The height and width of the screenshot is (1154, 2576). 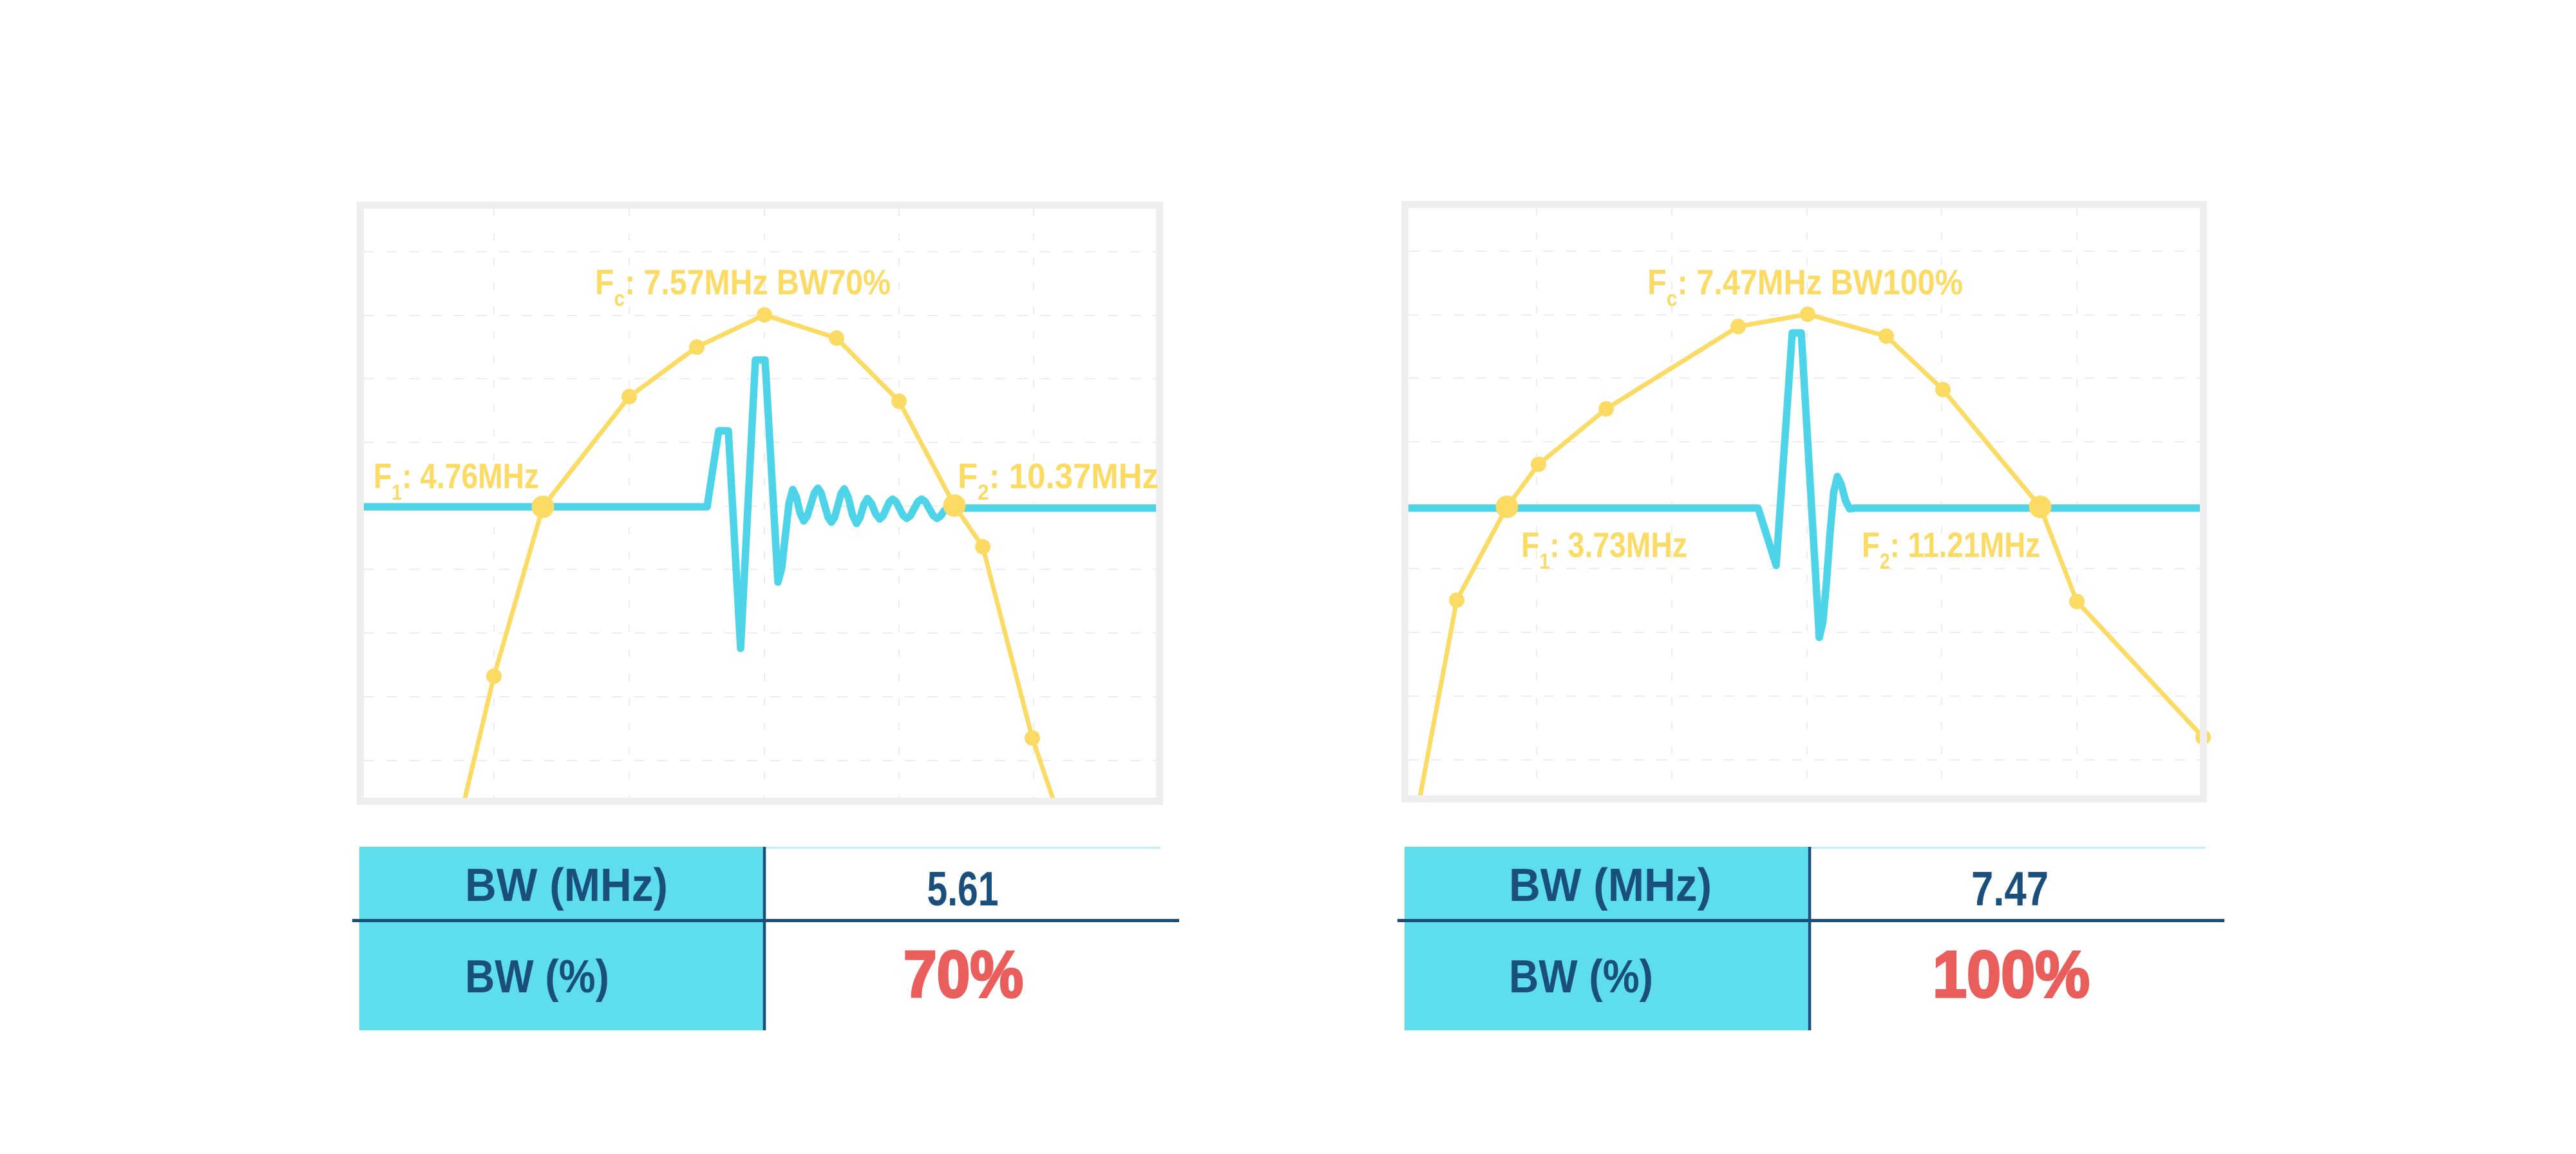 What do you see at coordinates (963, 889) in the screenshot?
I see `svg-text: 5.61` at bounding box center [963, 889].